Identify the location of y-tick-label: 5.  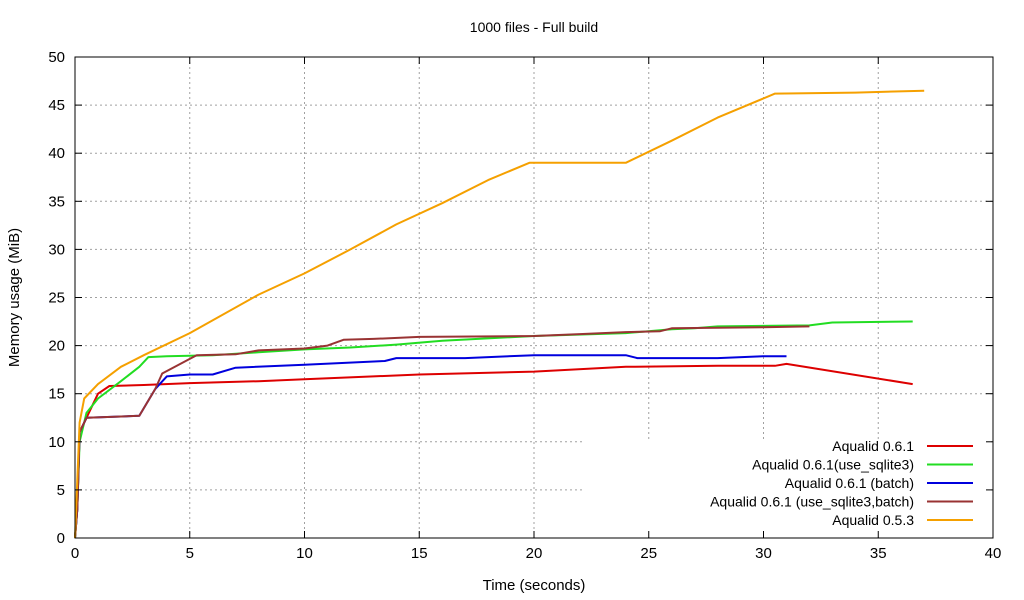
(61, 490).